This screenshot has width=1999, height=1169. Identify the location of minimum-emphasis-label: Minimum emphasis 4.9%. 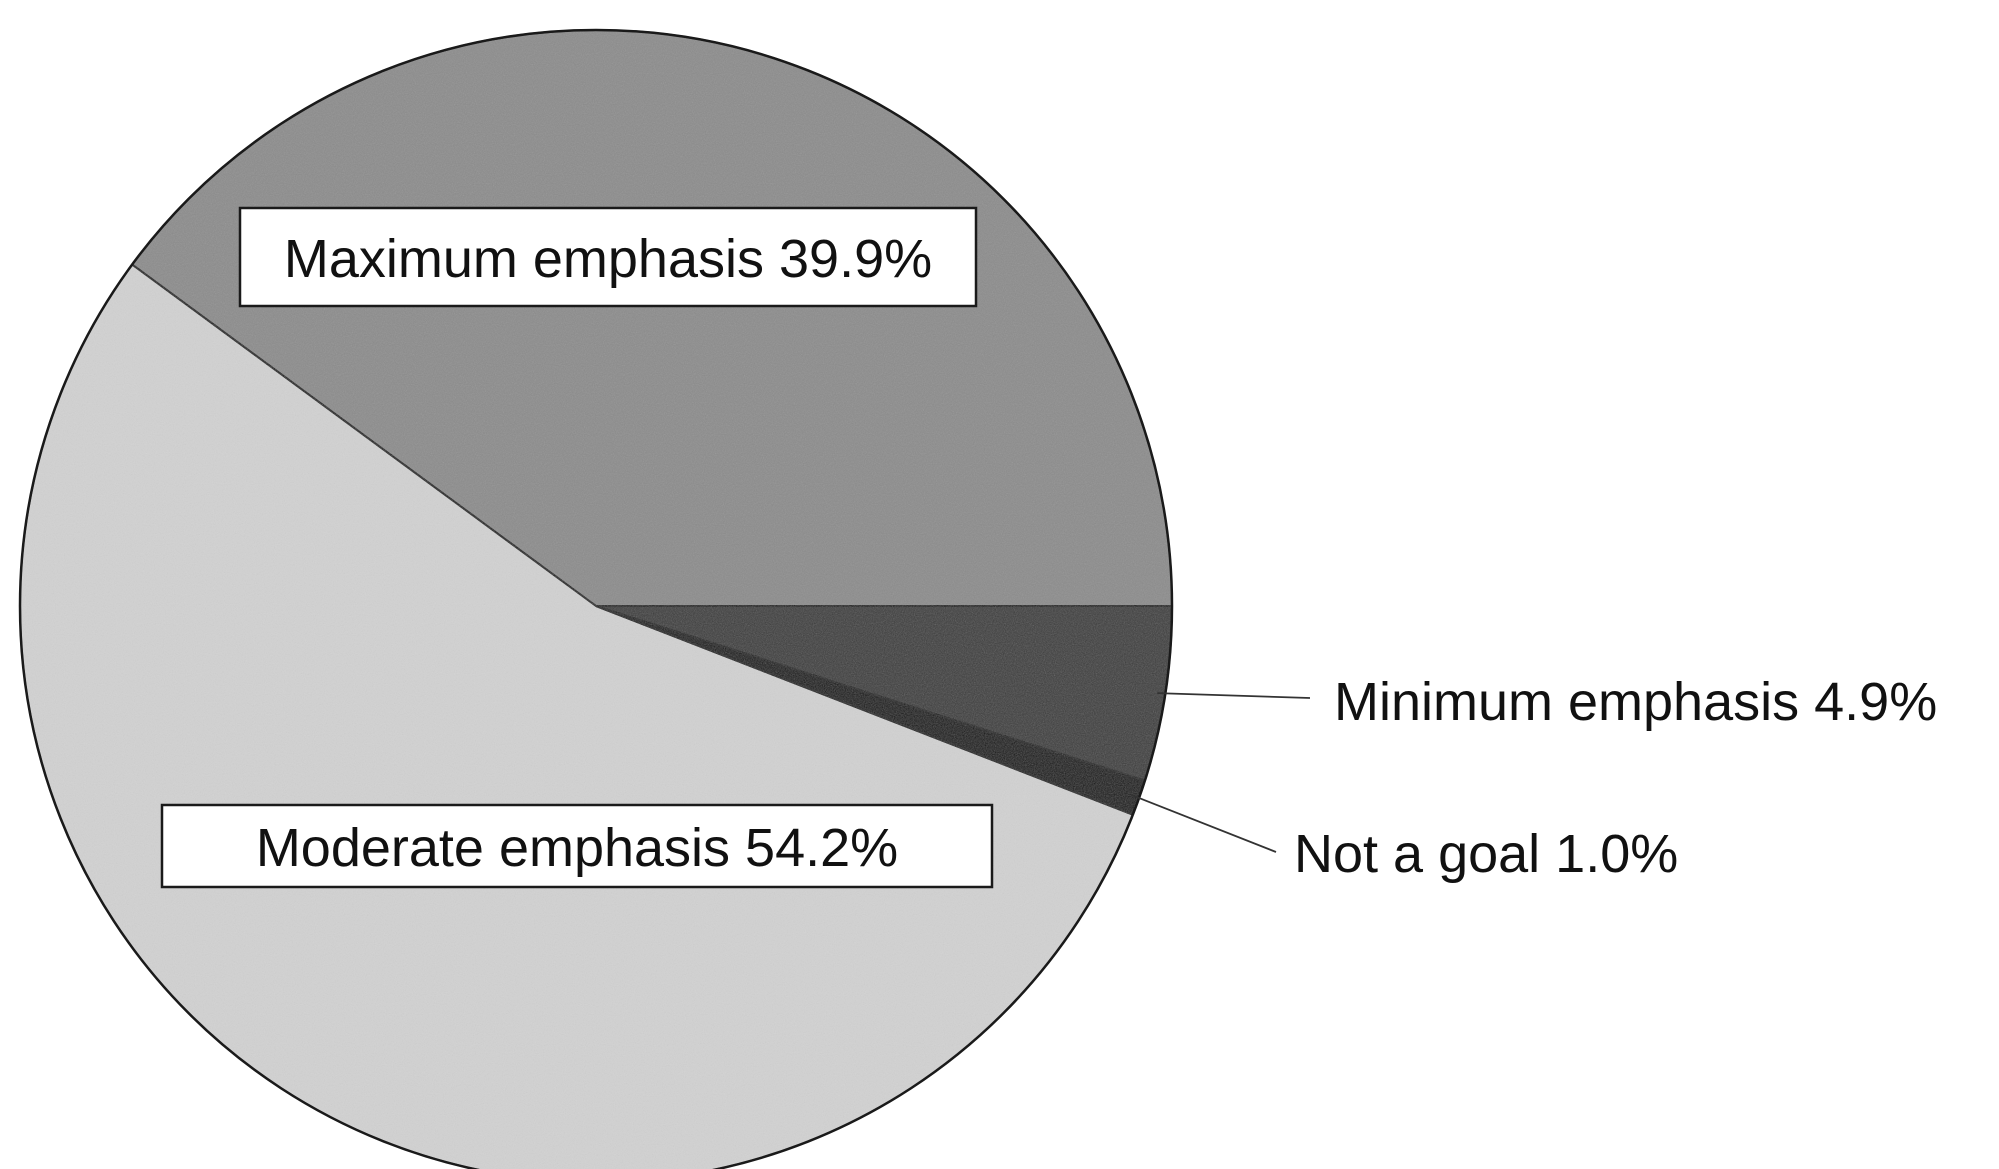
(1635, 702).